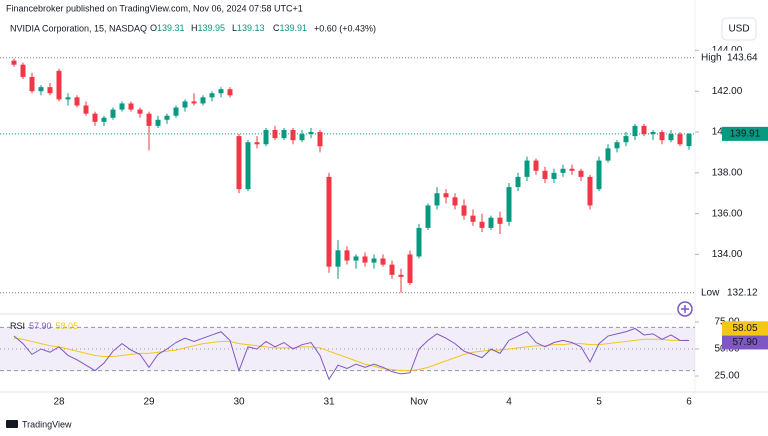 This screenshot has width=768, height=436. What do you see at coordinates (17, 326) in the screenshot?
I see `rsi-name: RSI` at bounding box center [17, 326].